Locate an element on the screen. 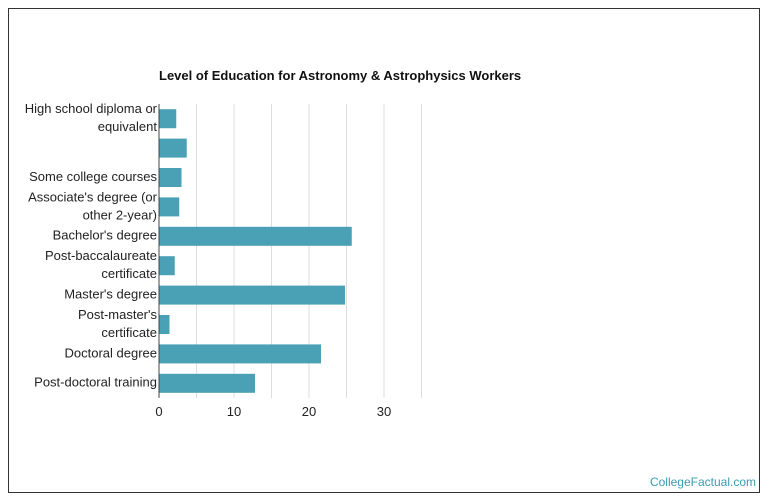  category-label: Associate's degree (or is located at coordinates (93, 196).